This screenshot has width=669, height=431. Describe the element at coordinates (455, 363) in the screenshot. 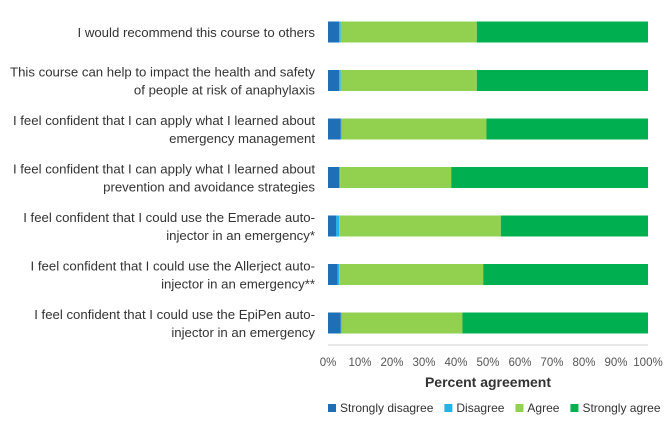

I see `x-tick-label: 40%` at that location.